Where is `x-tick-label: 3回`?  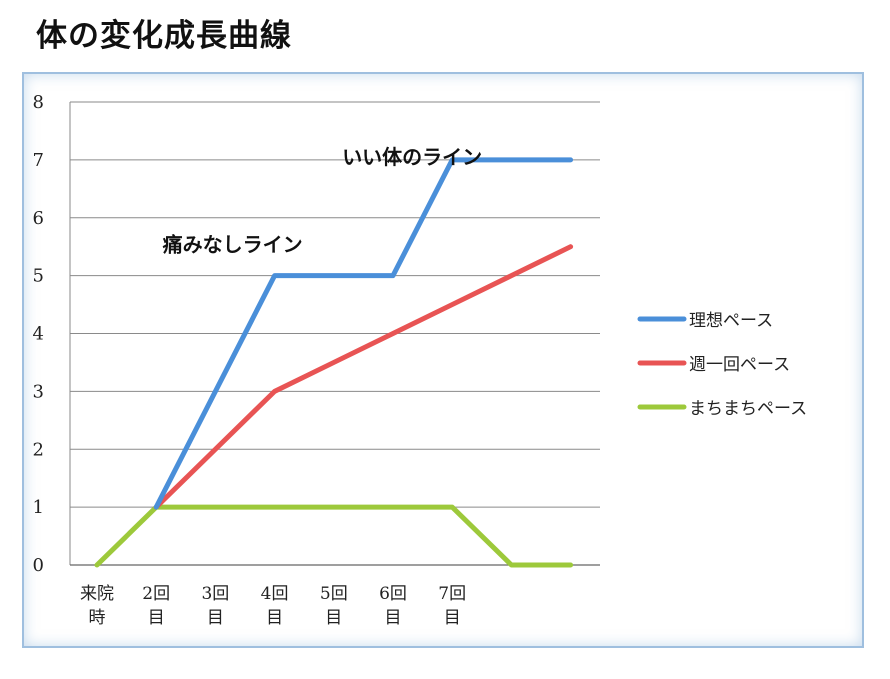
x-tick-label: 3回 is located at coordinates (215, 594).